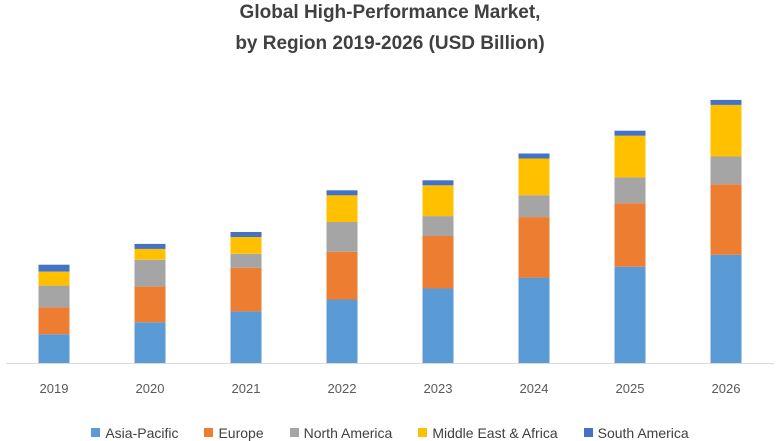  Describe the element at coordinates (342, 388) in the screenshot. I see `x-tick-label: 2022` at that location.